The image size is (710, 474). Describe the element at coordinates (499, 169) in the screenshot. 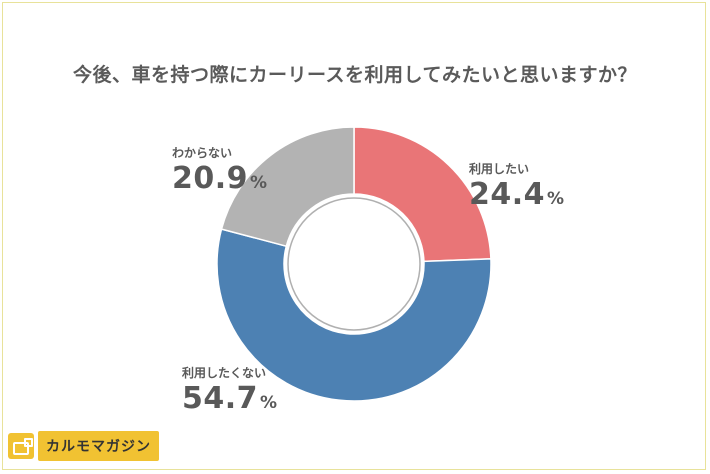

I see `label-agree-name: 利用したい` at that location.